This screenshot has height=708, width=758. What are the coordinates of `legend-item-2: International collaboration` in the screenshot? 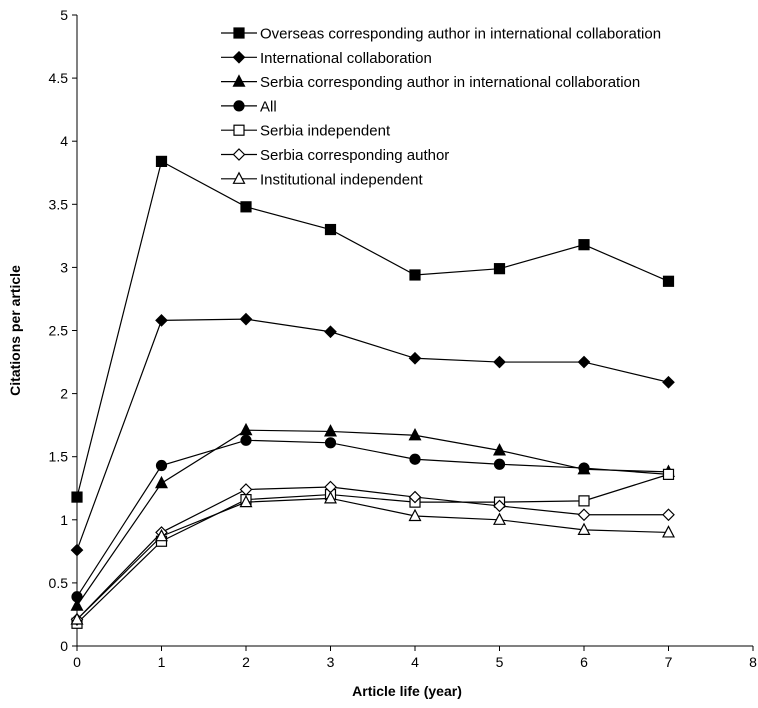 It's located at (326, 58).